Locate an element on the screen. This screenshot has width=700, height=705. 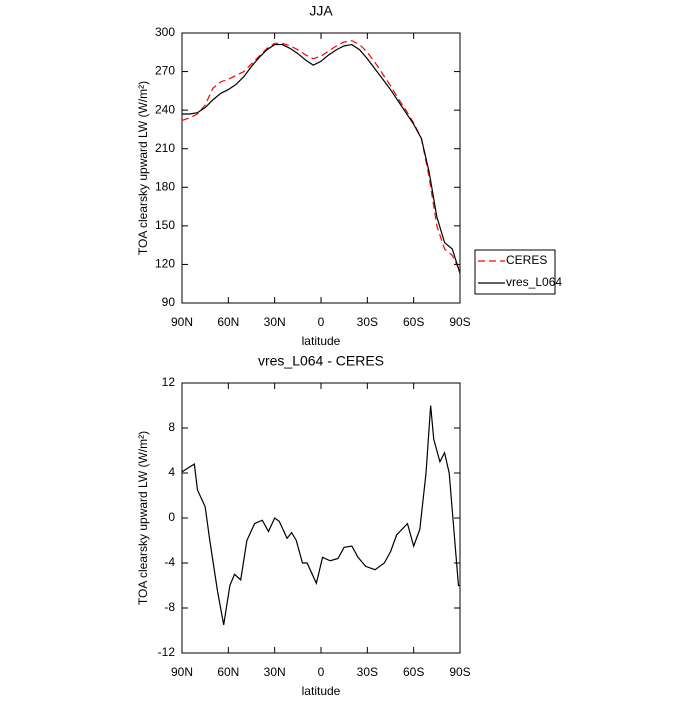
y-tick-label: 90 is located at coordinates (169, 302).